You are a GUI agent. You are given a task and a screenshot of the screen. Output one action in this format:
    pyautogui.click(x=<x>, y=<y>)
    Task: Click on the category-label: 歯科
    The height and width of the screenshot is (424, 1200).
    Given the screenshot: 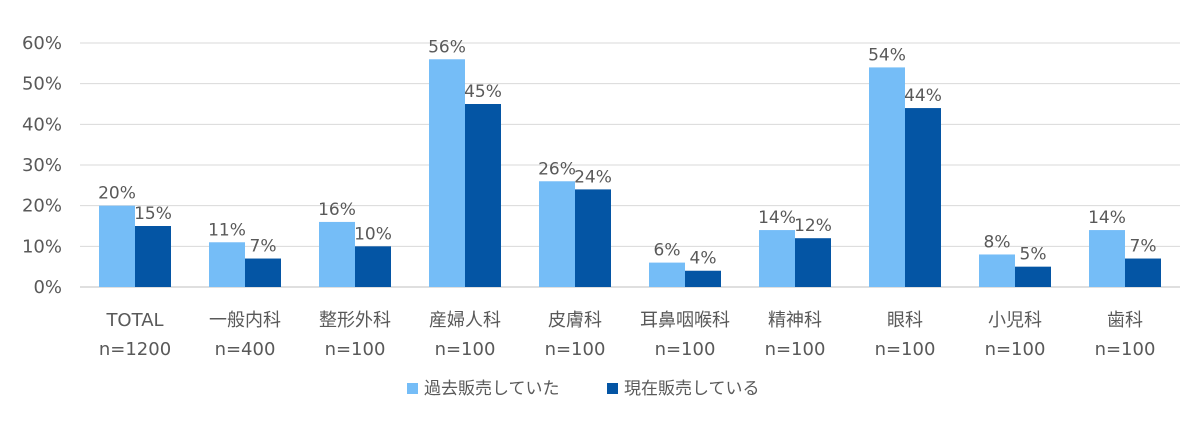 What is the action you would take?
    pyautogui.click(x=1125, y=320)
    